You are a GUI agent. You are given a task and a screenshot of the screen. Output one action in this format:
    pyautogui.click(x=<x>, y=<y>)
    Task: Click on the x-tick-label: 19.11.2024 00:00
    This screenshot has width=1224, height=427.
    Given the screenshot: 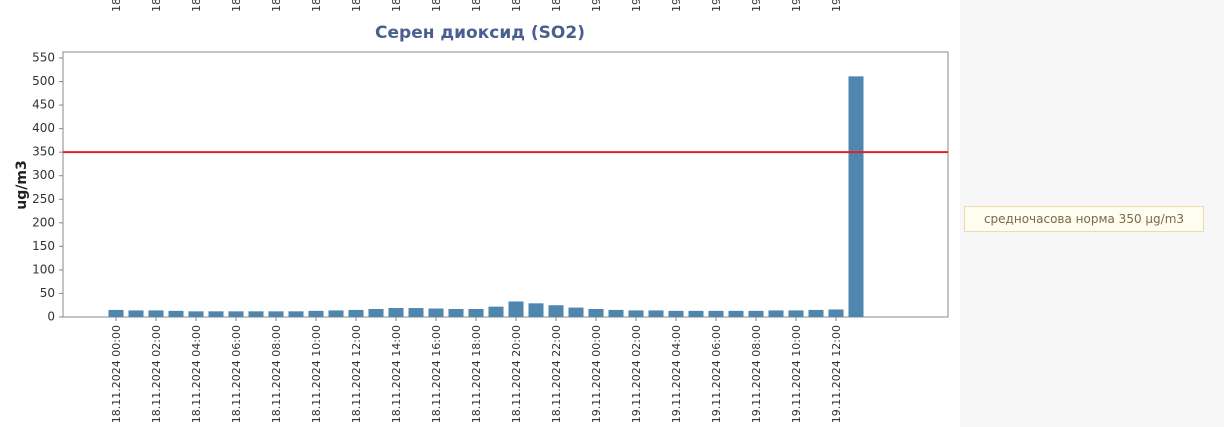 What is the action you would take?
    pyautogui.click(x=596, y=374)
    